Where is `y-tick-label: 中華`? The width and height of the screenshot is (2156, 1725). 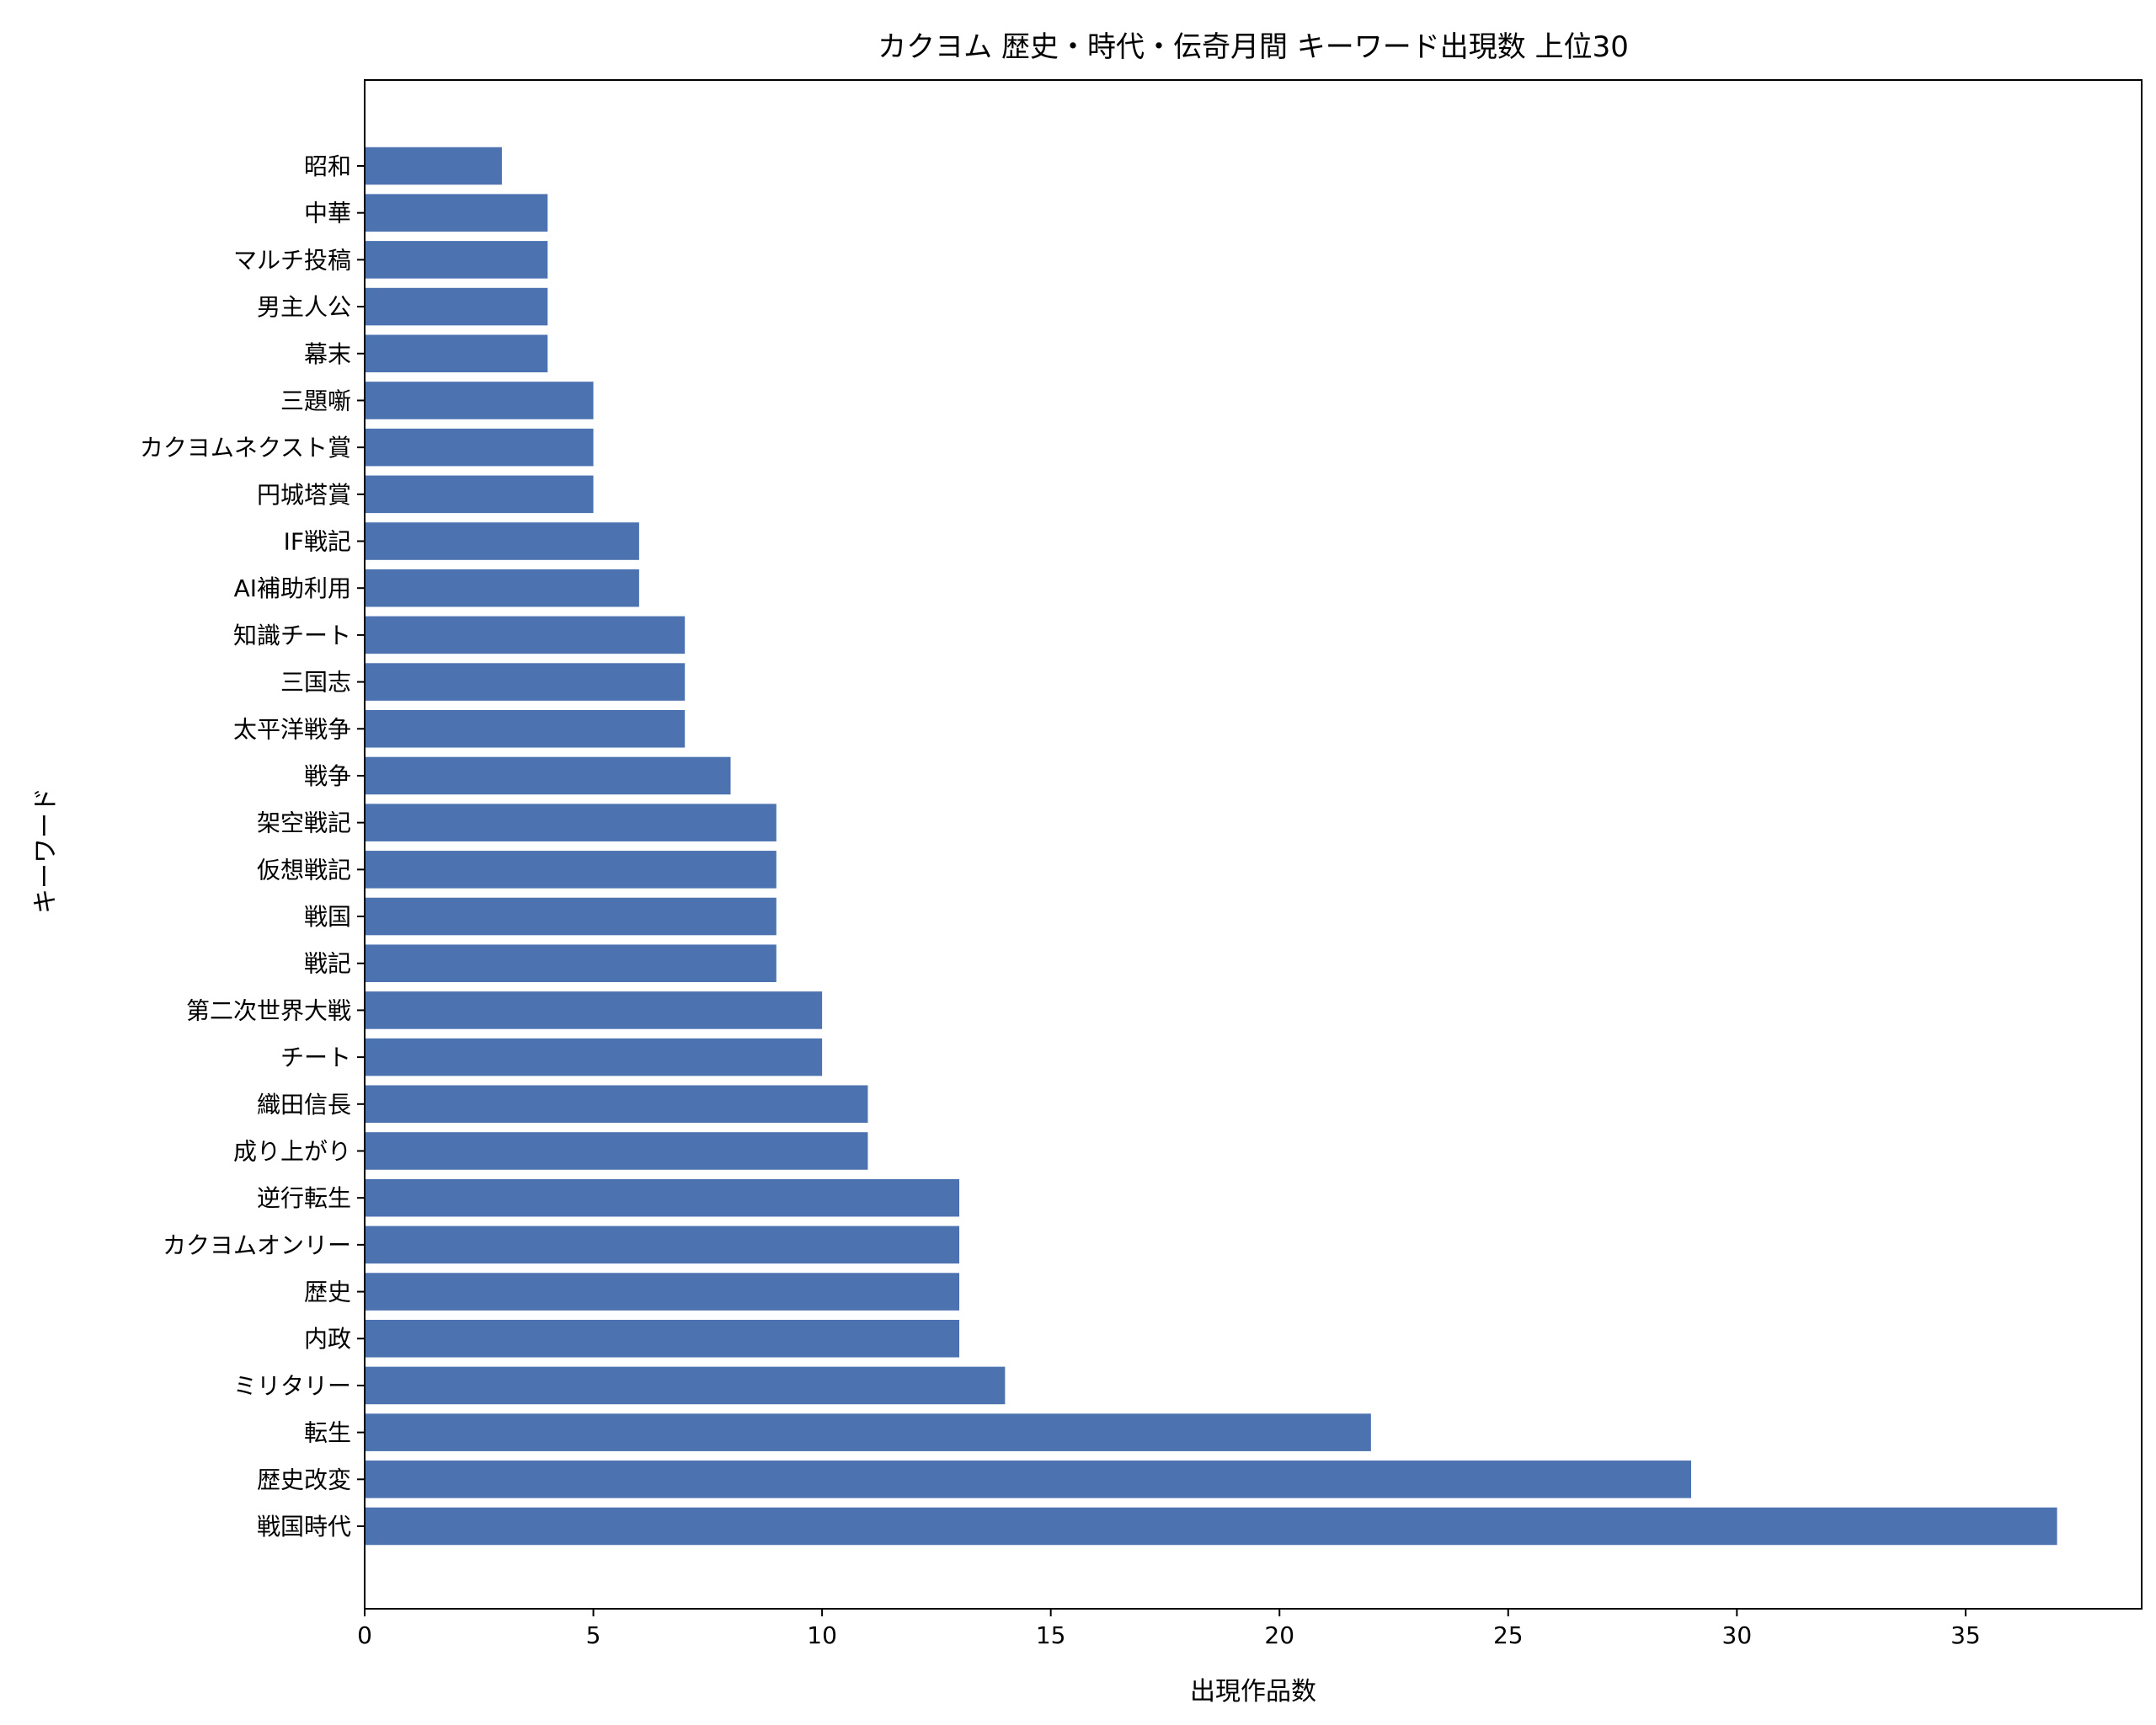
y-tick-label: 中華 is located at coordinates (327, 213).